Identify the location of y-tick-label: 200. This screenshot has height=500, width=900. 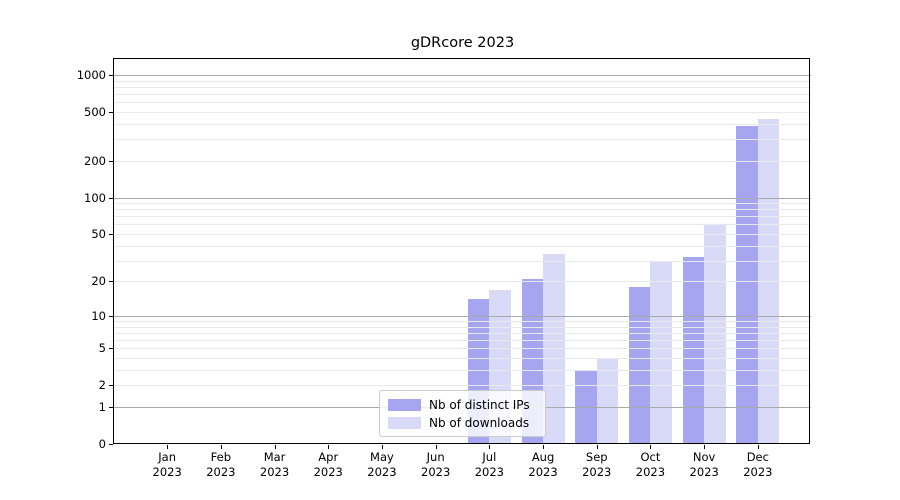
(95, 160).